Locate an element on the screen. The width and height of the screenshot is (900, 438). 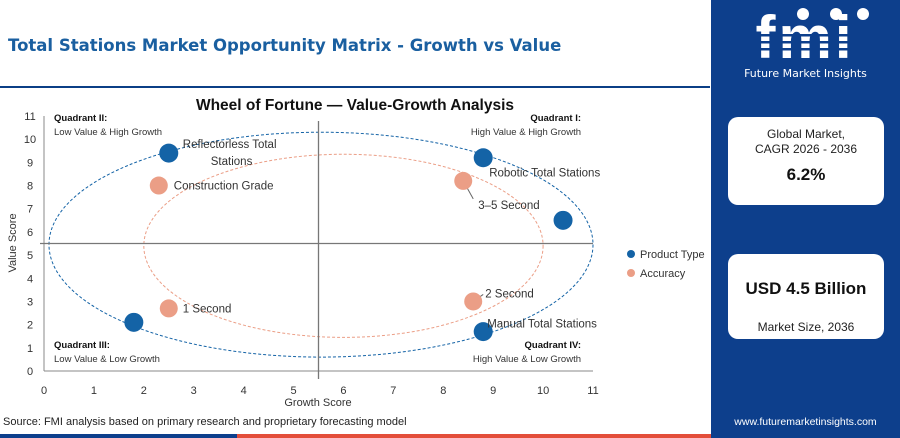
x-tick-label: 1 is located at coordinates (94, 391).